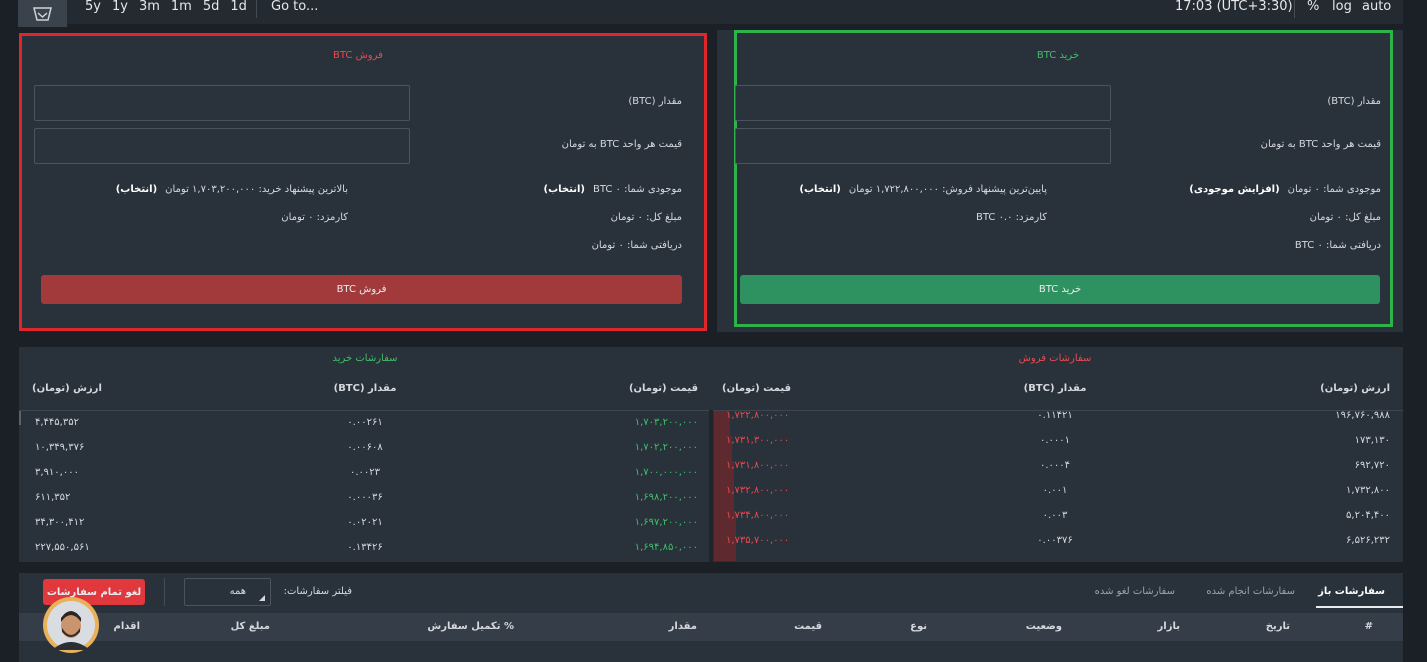 The image size is (1427, 662). Describe the element at coordinates (57, 472) in the screenshot. I see `bid-value: ۳,۹۱۰,۰۰۰` at that location.